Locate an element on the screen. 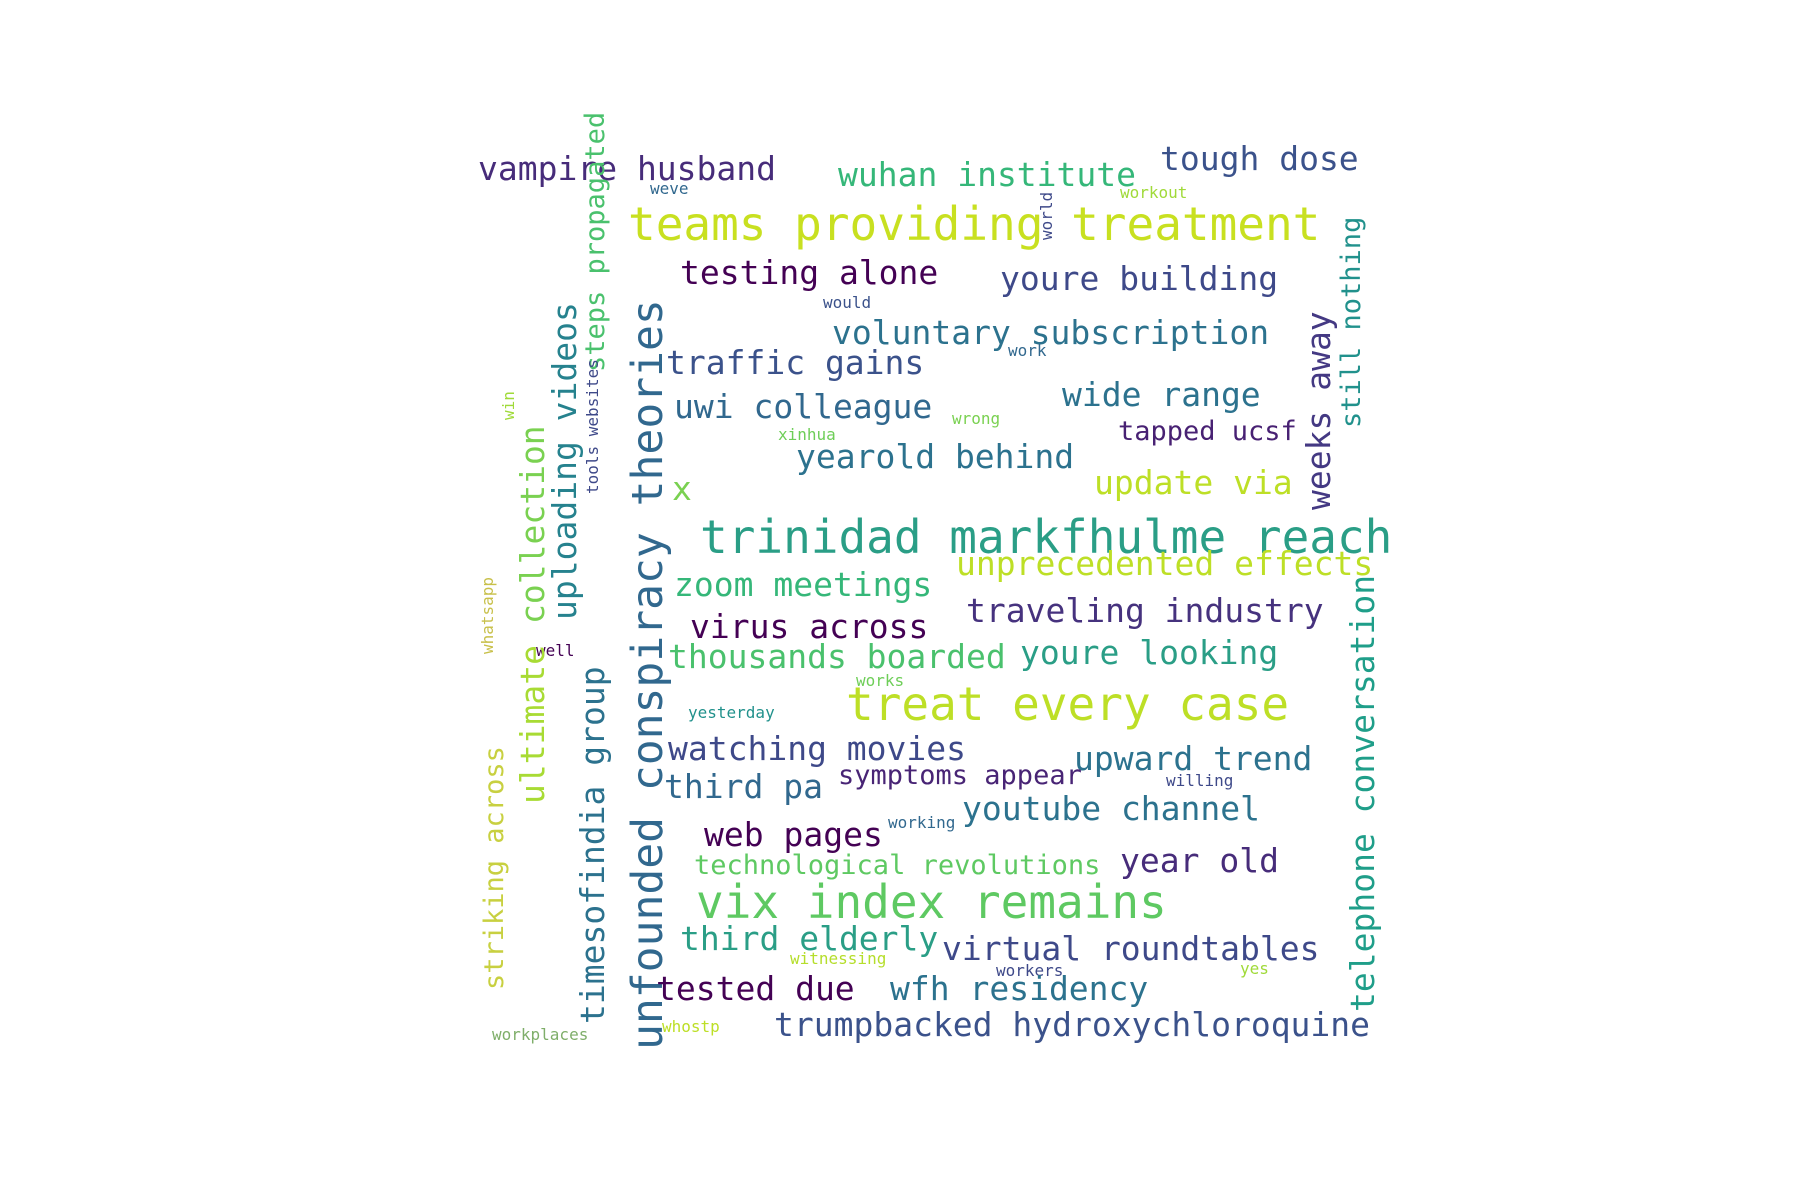 The height and width of the screenshot is (1200, 1800). word-working: working is located at coordinates (921, 822).